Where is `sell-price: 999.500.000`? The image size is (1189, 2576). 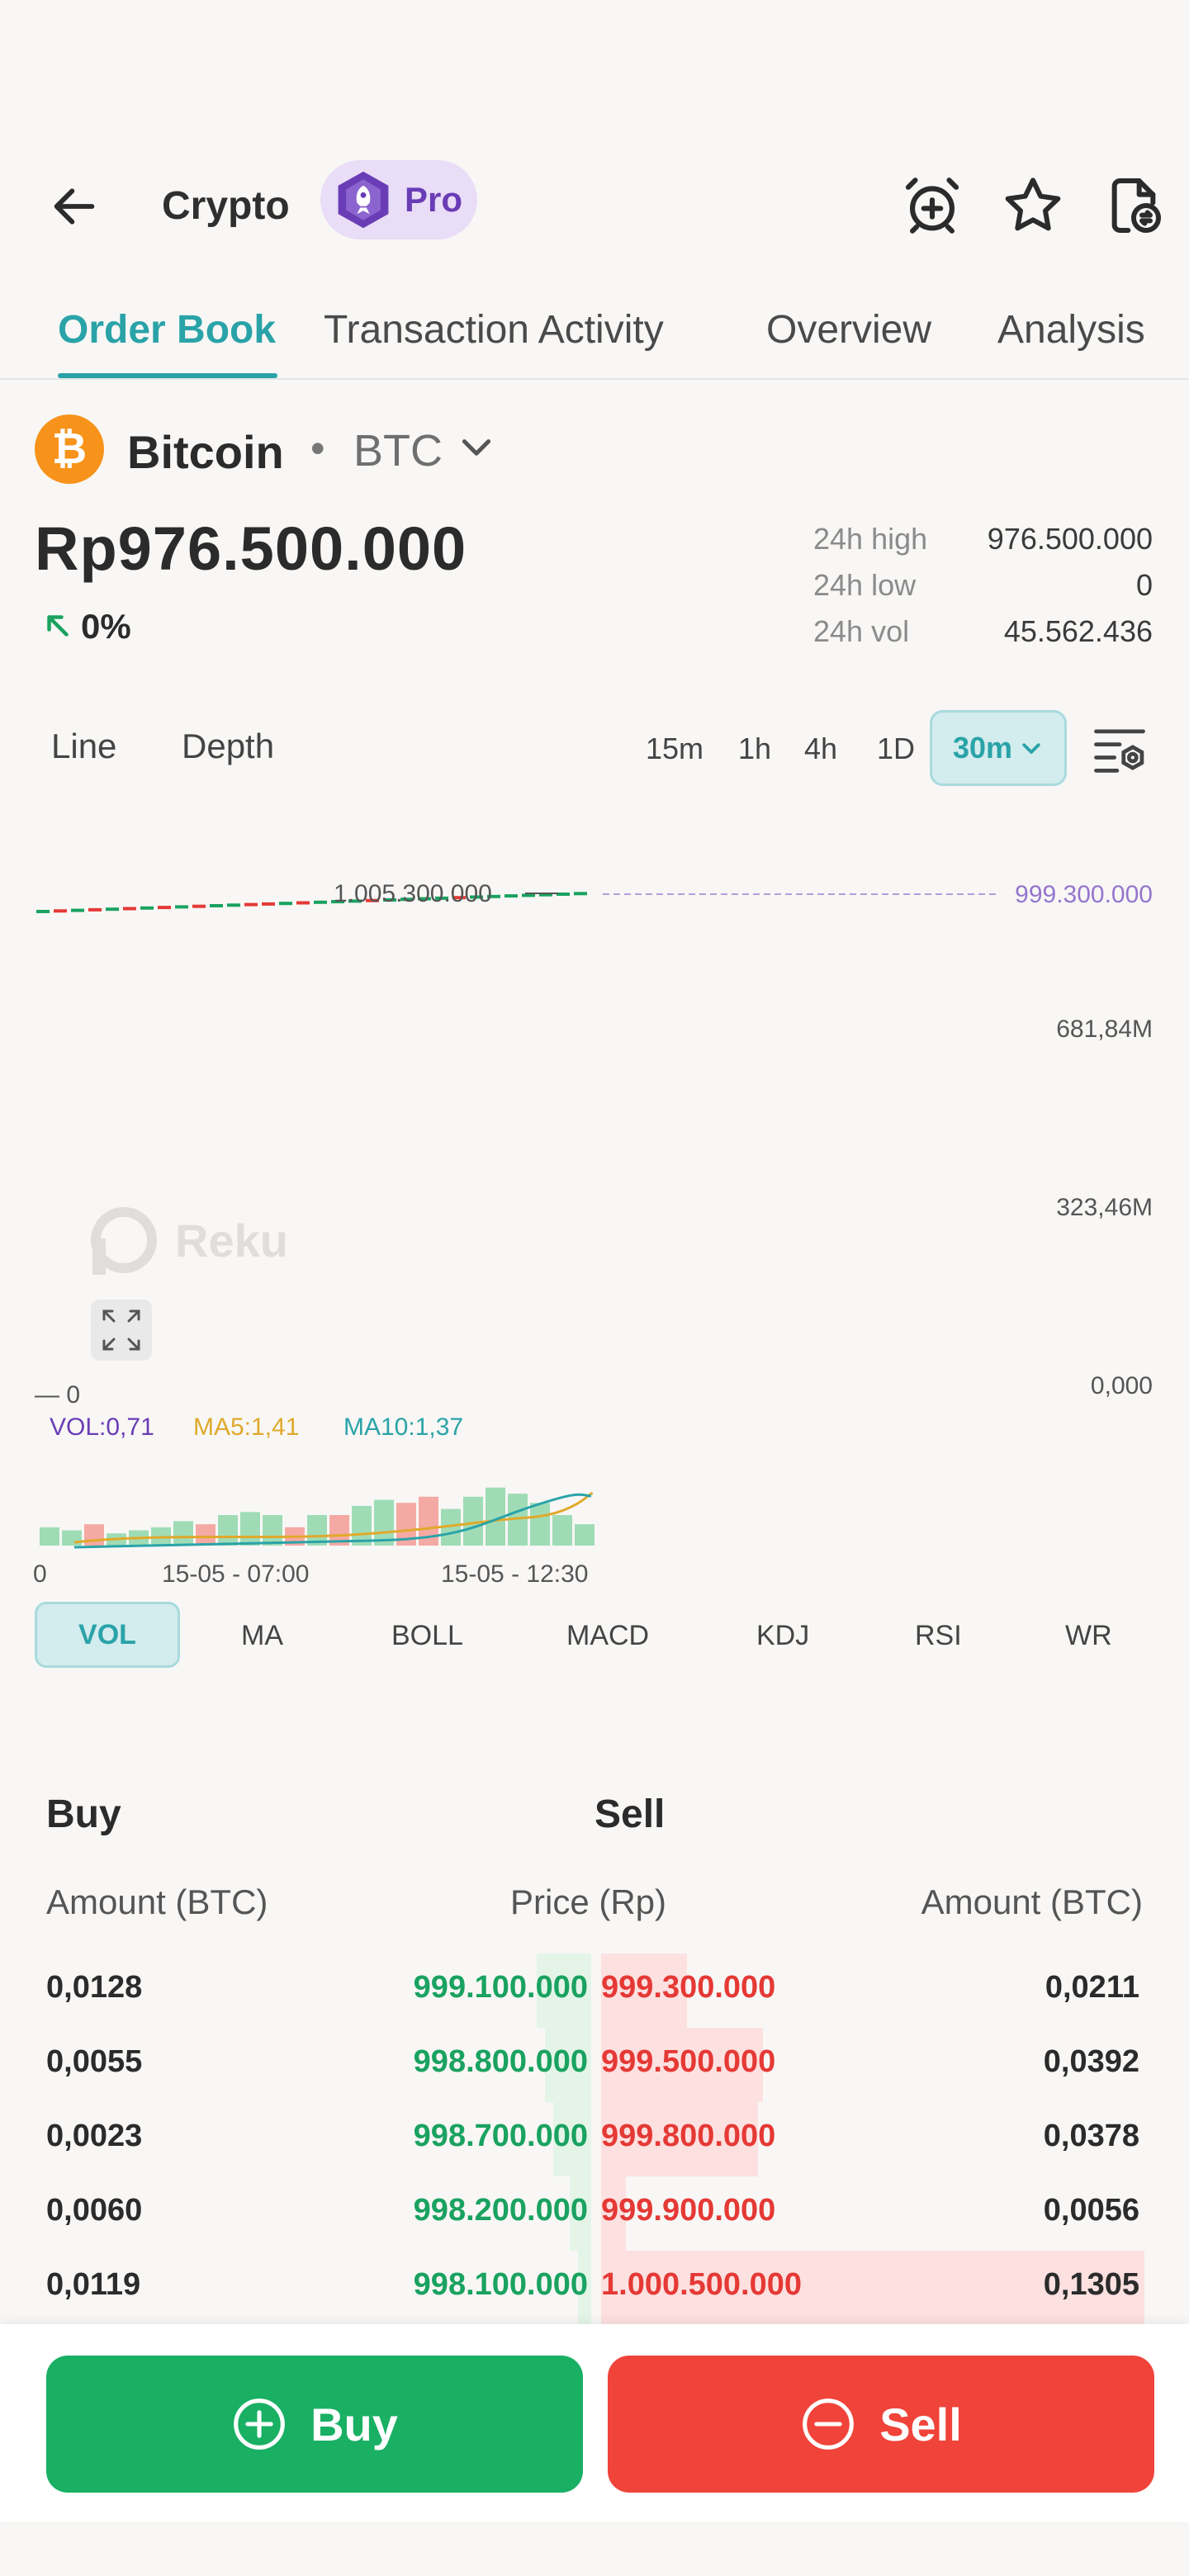
sell-price: 999.500.000 is located at coordinates (688, 2061).